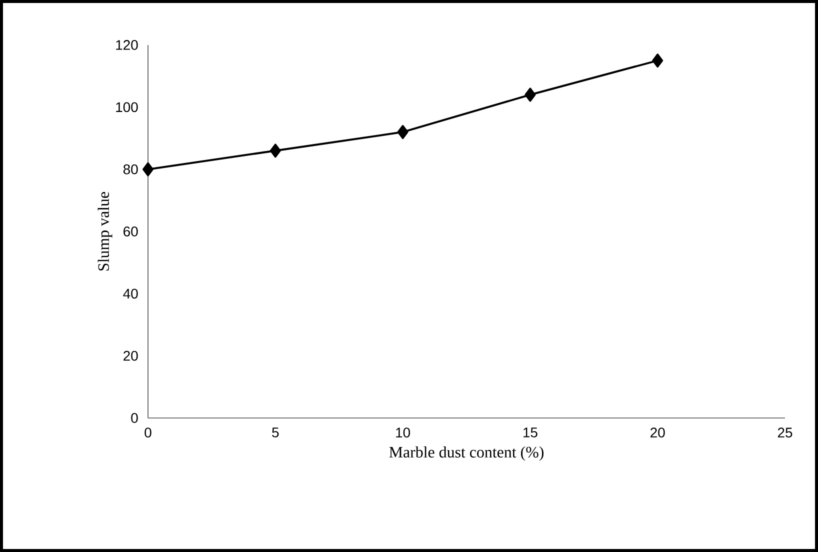  I want to click on x-tick-label: 15, so click(531, 433).